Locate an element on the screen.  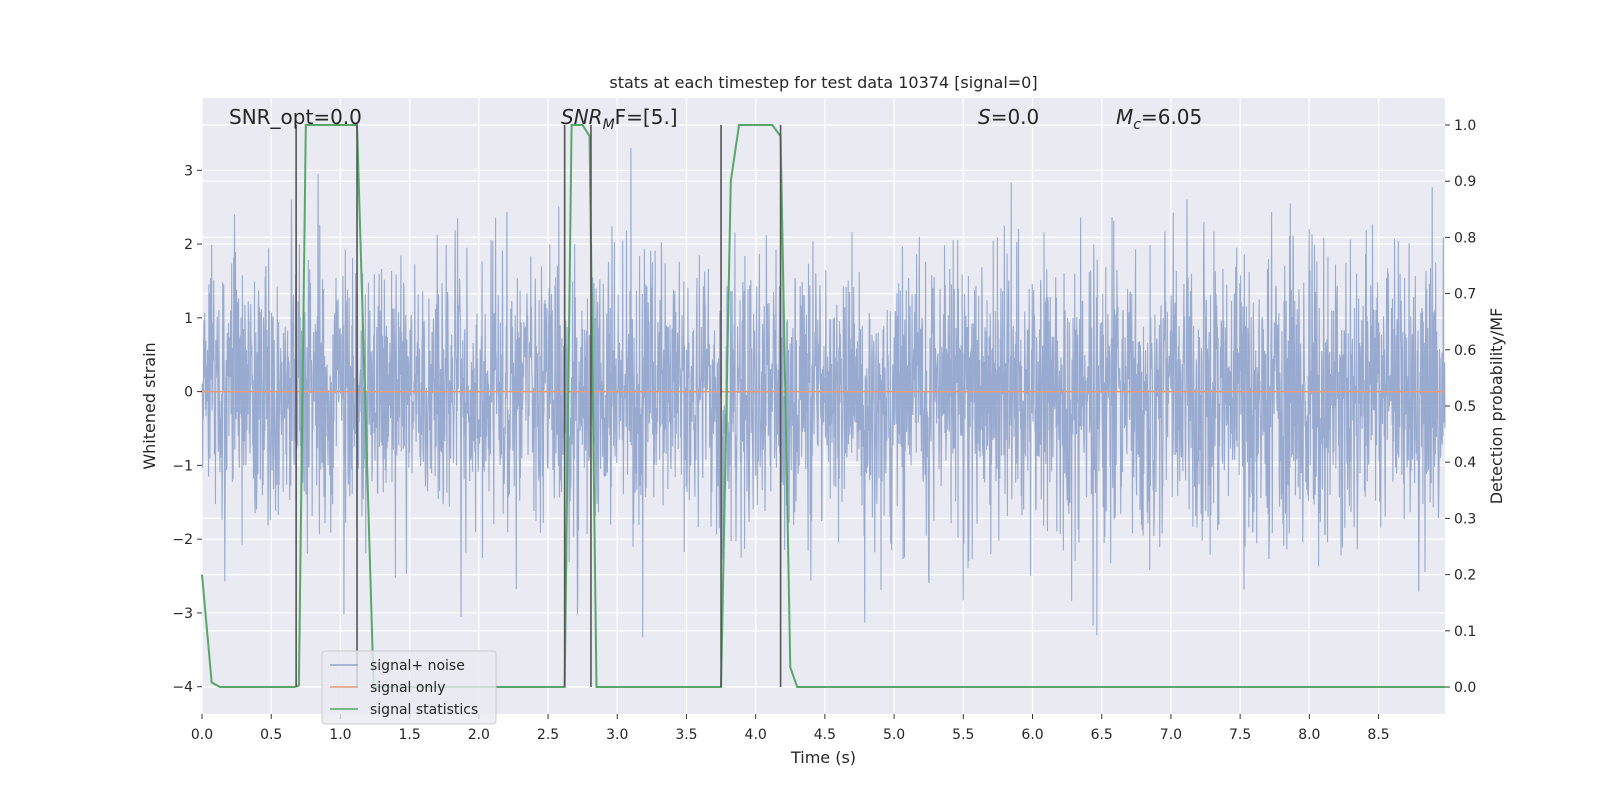
y2-tick-label: 0.8 is located at coordinates (1465, 238).